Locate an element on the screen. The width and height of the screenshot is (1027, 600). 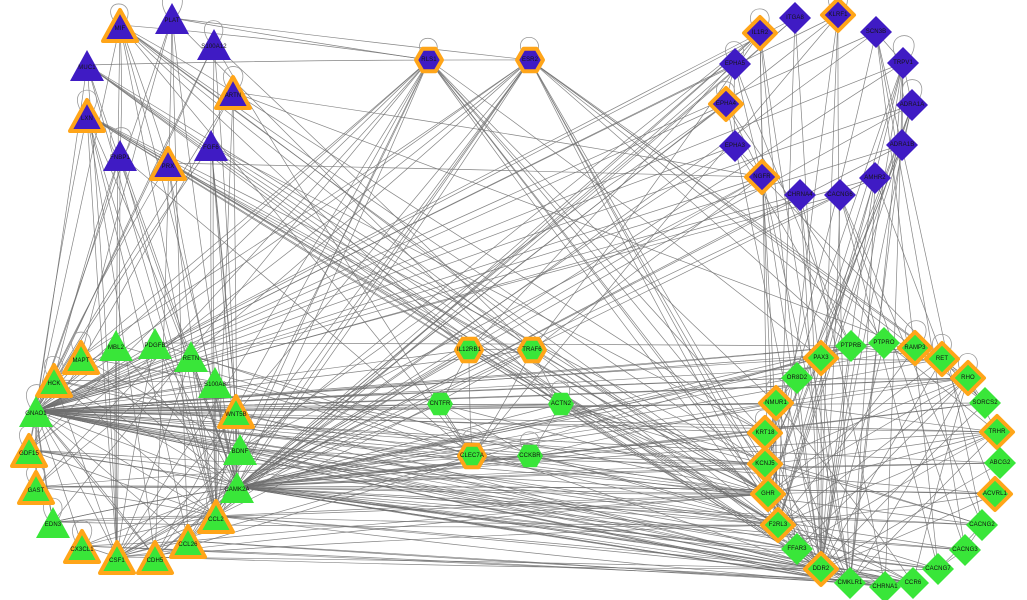
graph-node-plat: PLAT is located at coordinates (172, 18).